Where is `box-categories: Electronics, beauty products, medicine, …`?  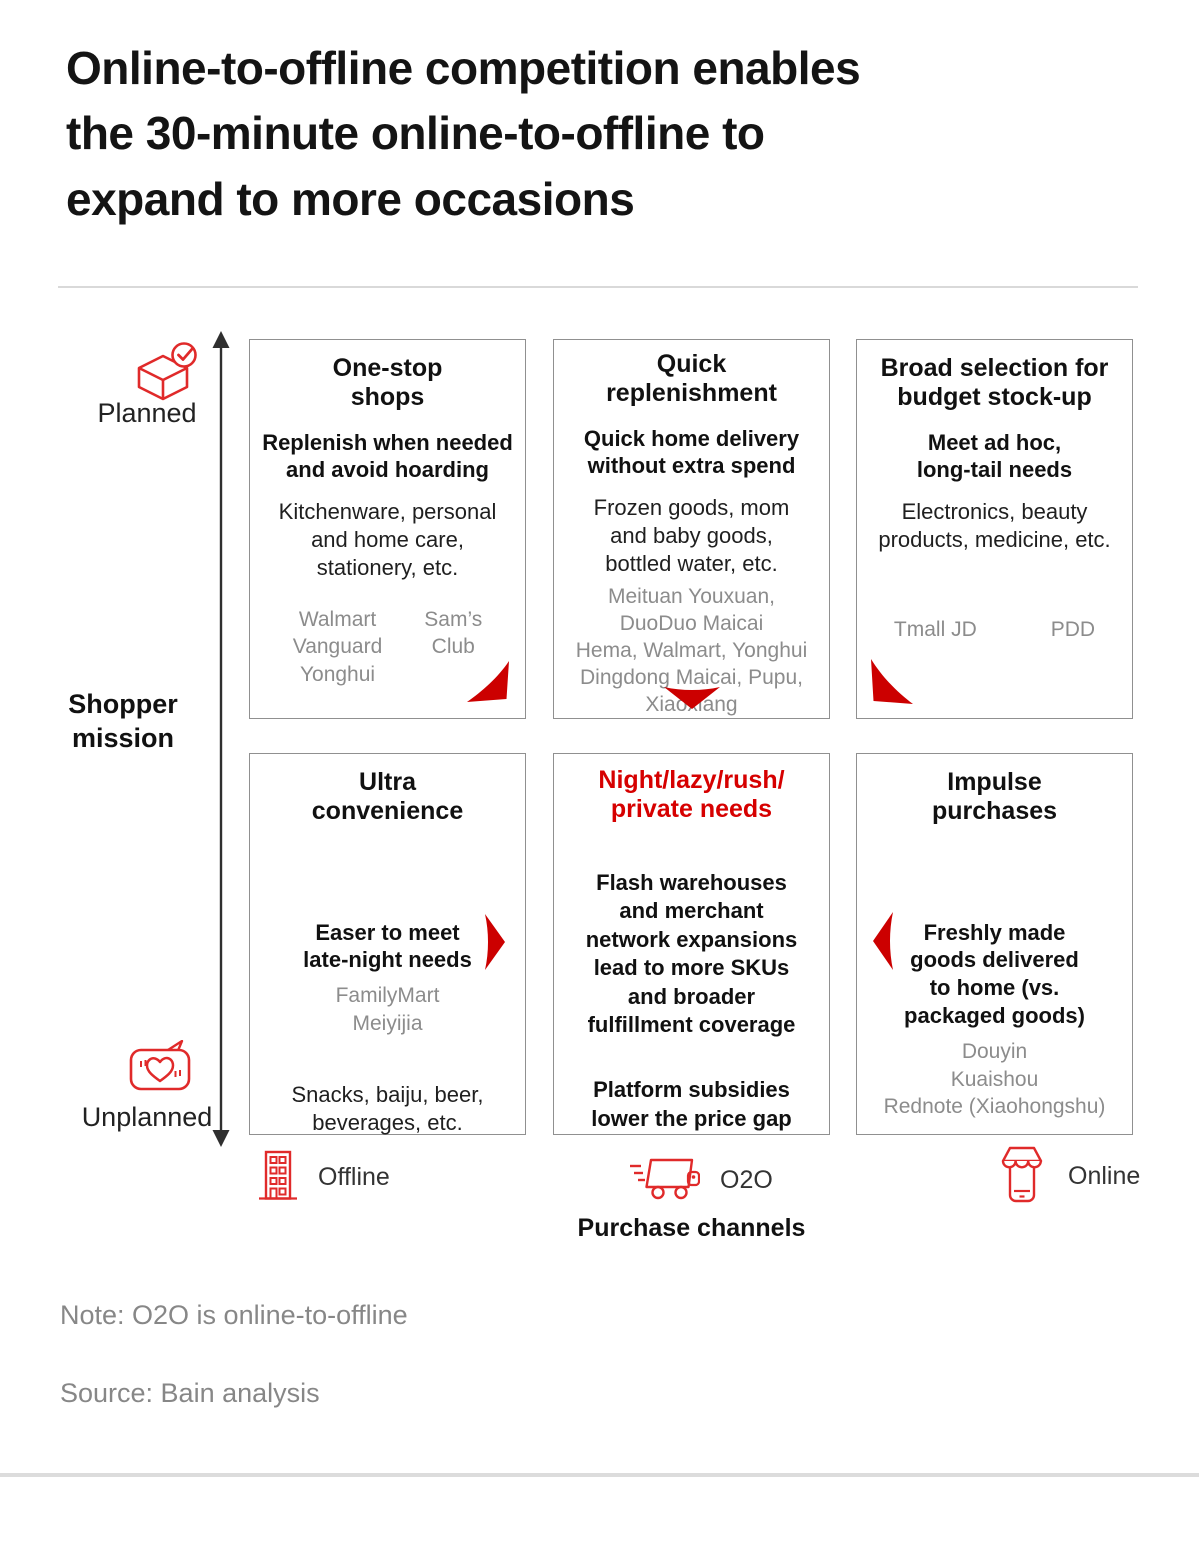
box-categories: Electronics, beauty products, medicine, … is located at coordinates (994, 526).